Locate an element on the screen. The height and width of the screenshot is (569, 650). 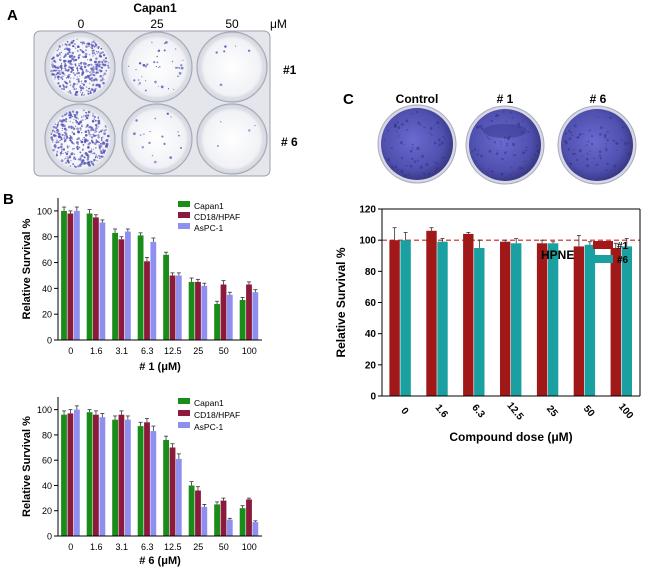
dish-label-1: # 1 is located at coordinates (505, 99).